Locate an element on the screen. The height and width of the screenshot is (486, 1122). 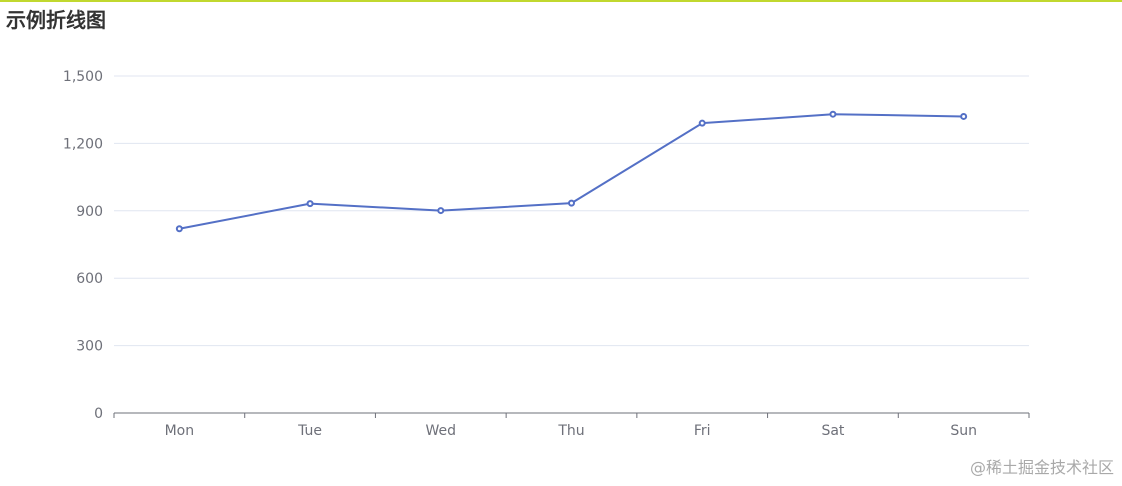
x-tick-label: Wed is located at coordinates (441, 431).